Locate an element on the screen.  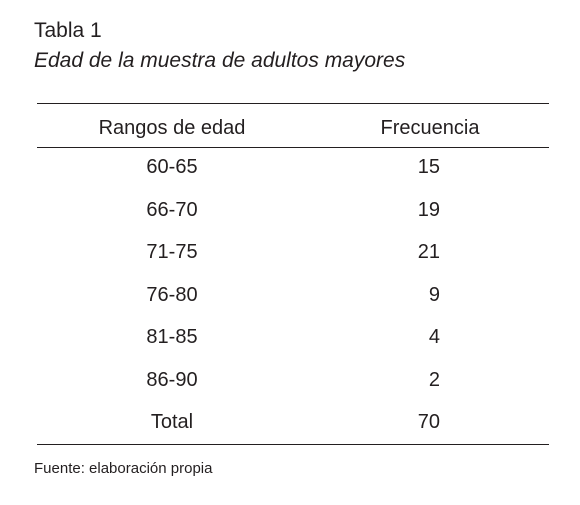
bottom-rule is located at coordinates (293, 444).